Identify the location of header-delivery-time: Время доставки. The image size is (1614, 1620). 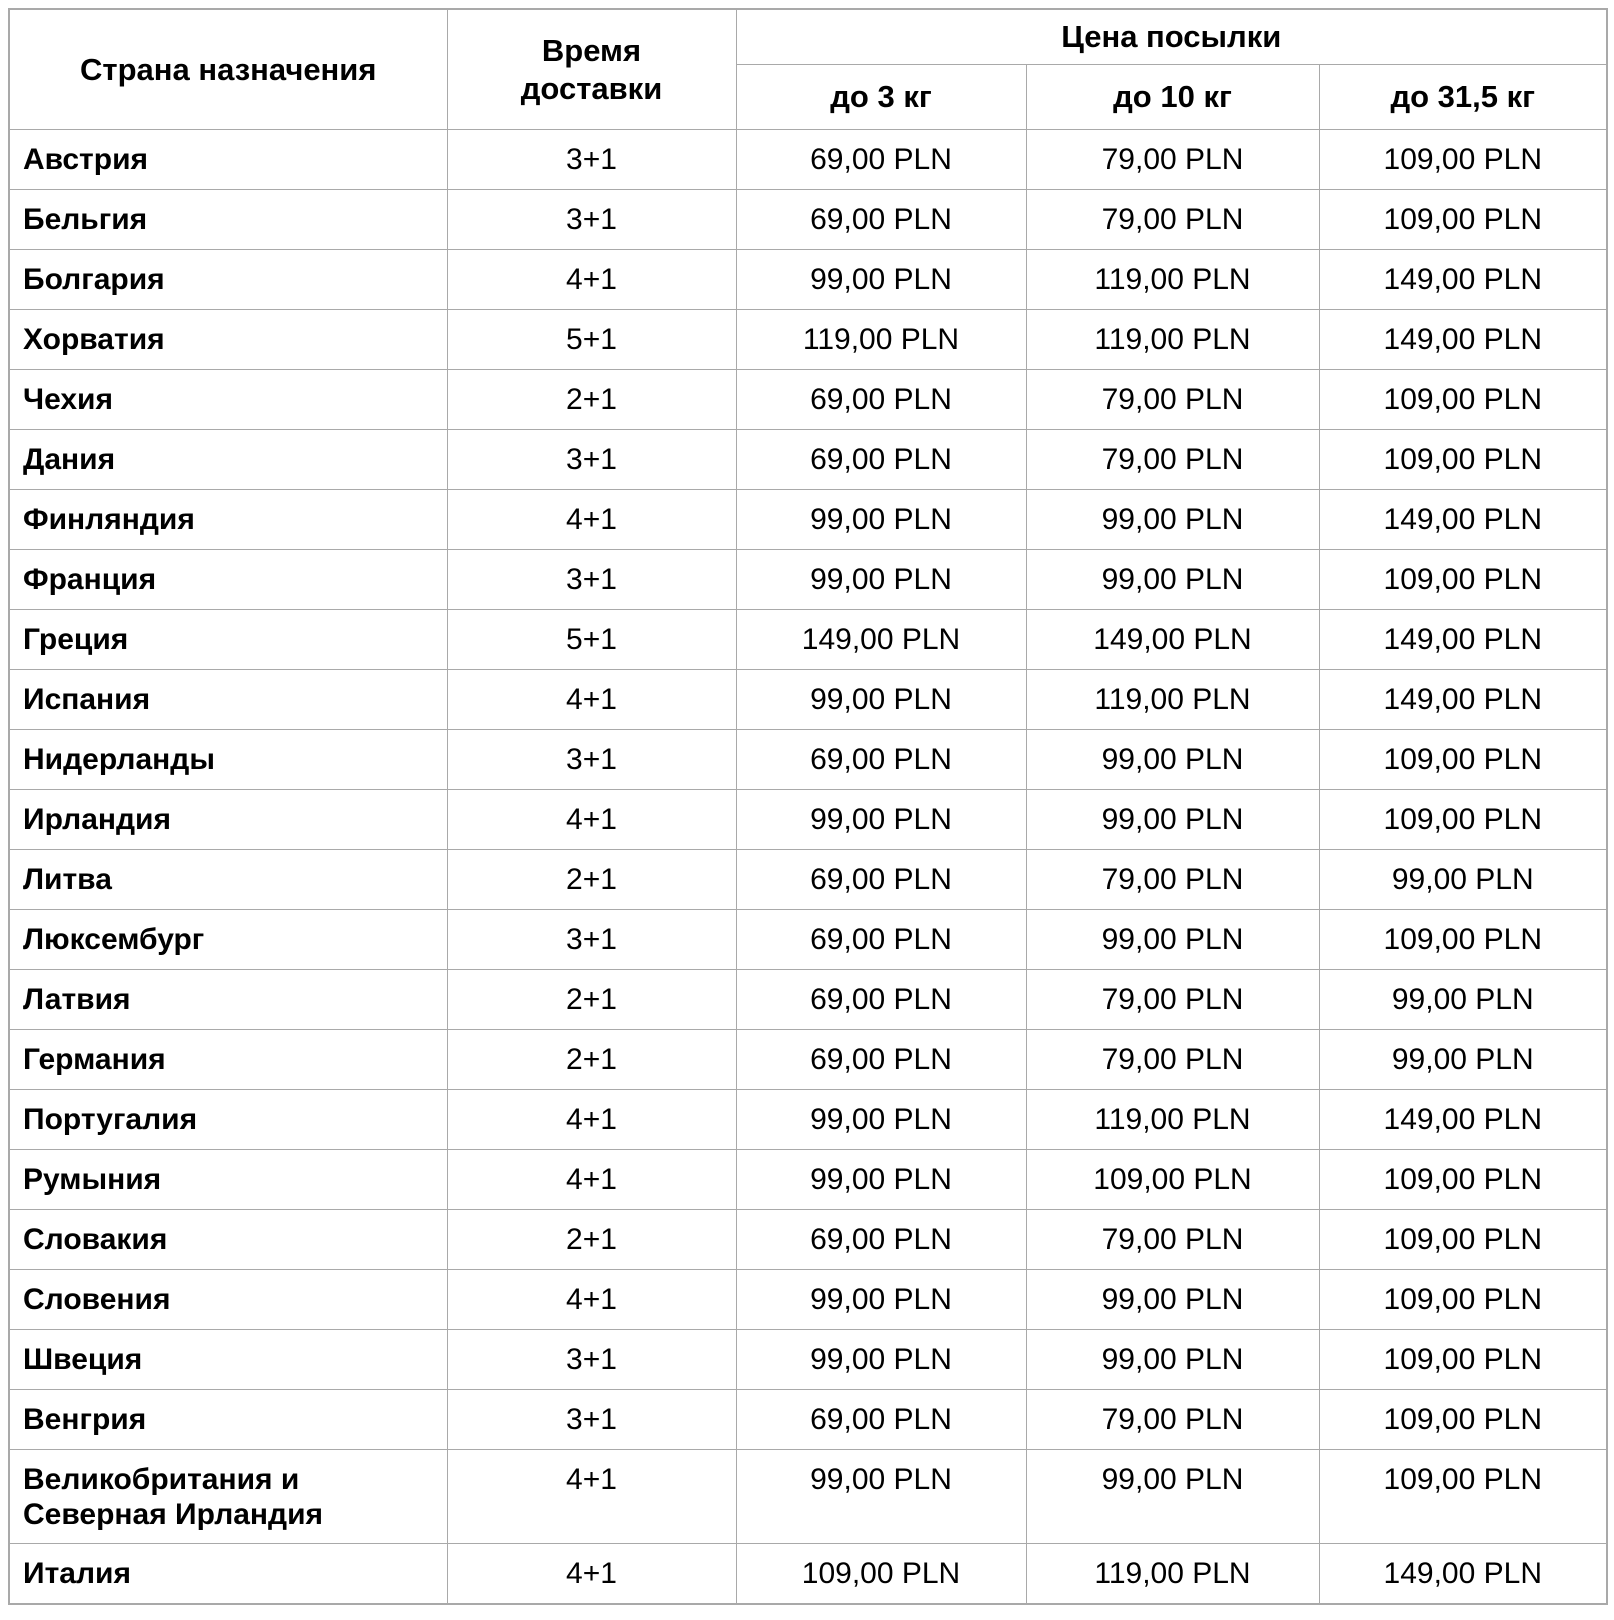
(591, 69).